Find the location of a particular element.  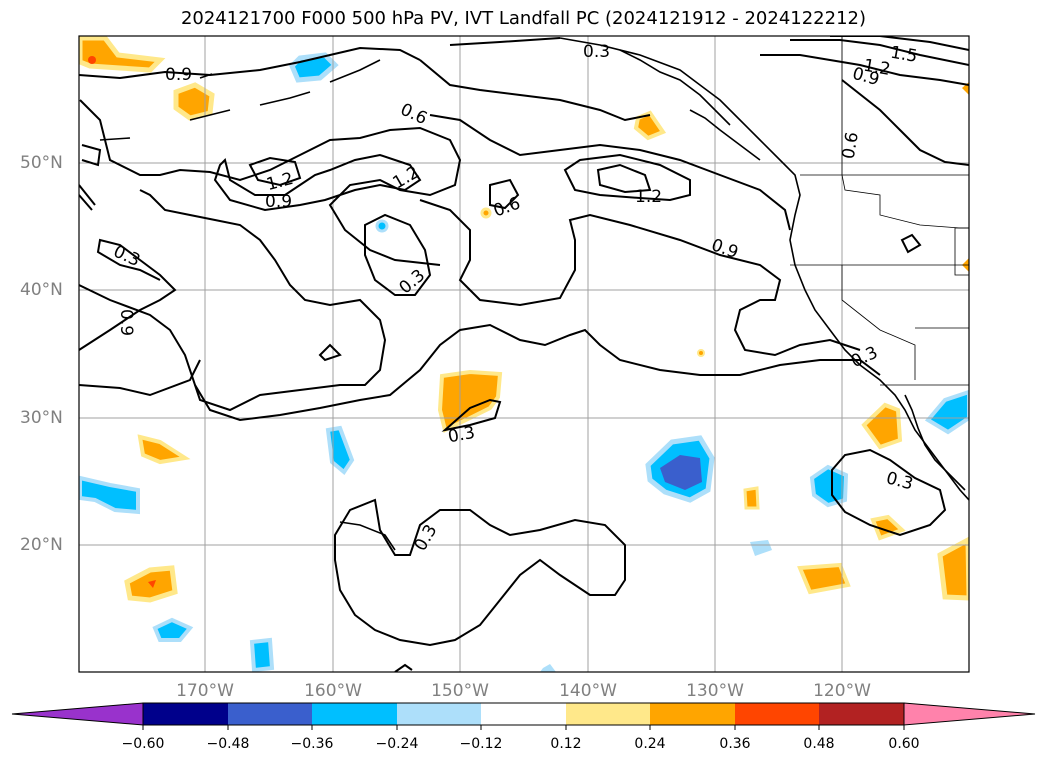

colorbar-tick-label: −0.12 is located at coordinates (481, 744).